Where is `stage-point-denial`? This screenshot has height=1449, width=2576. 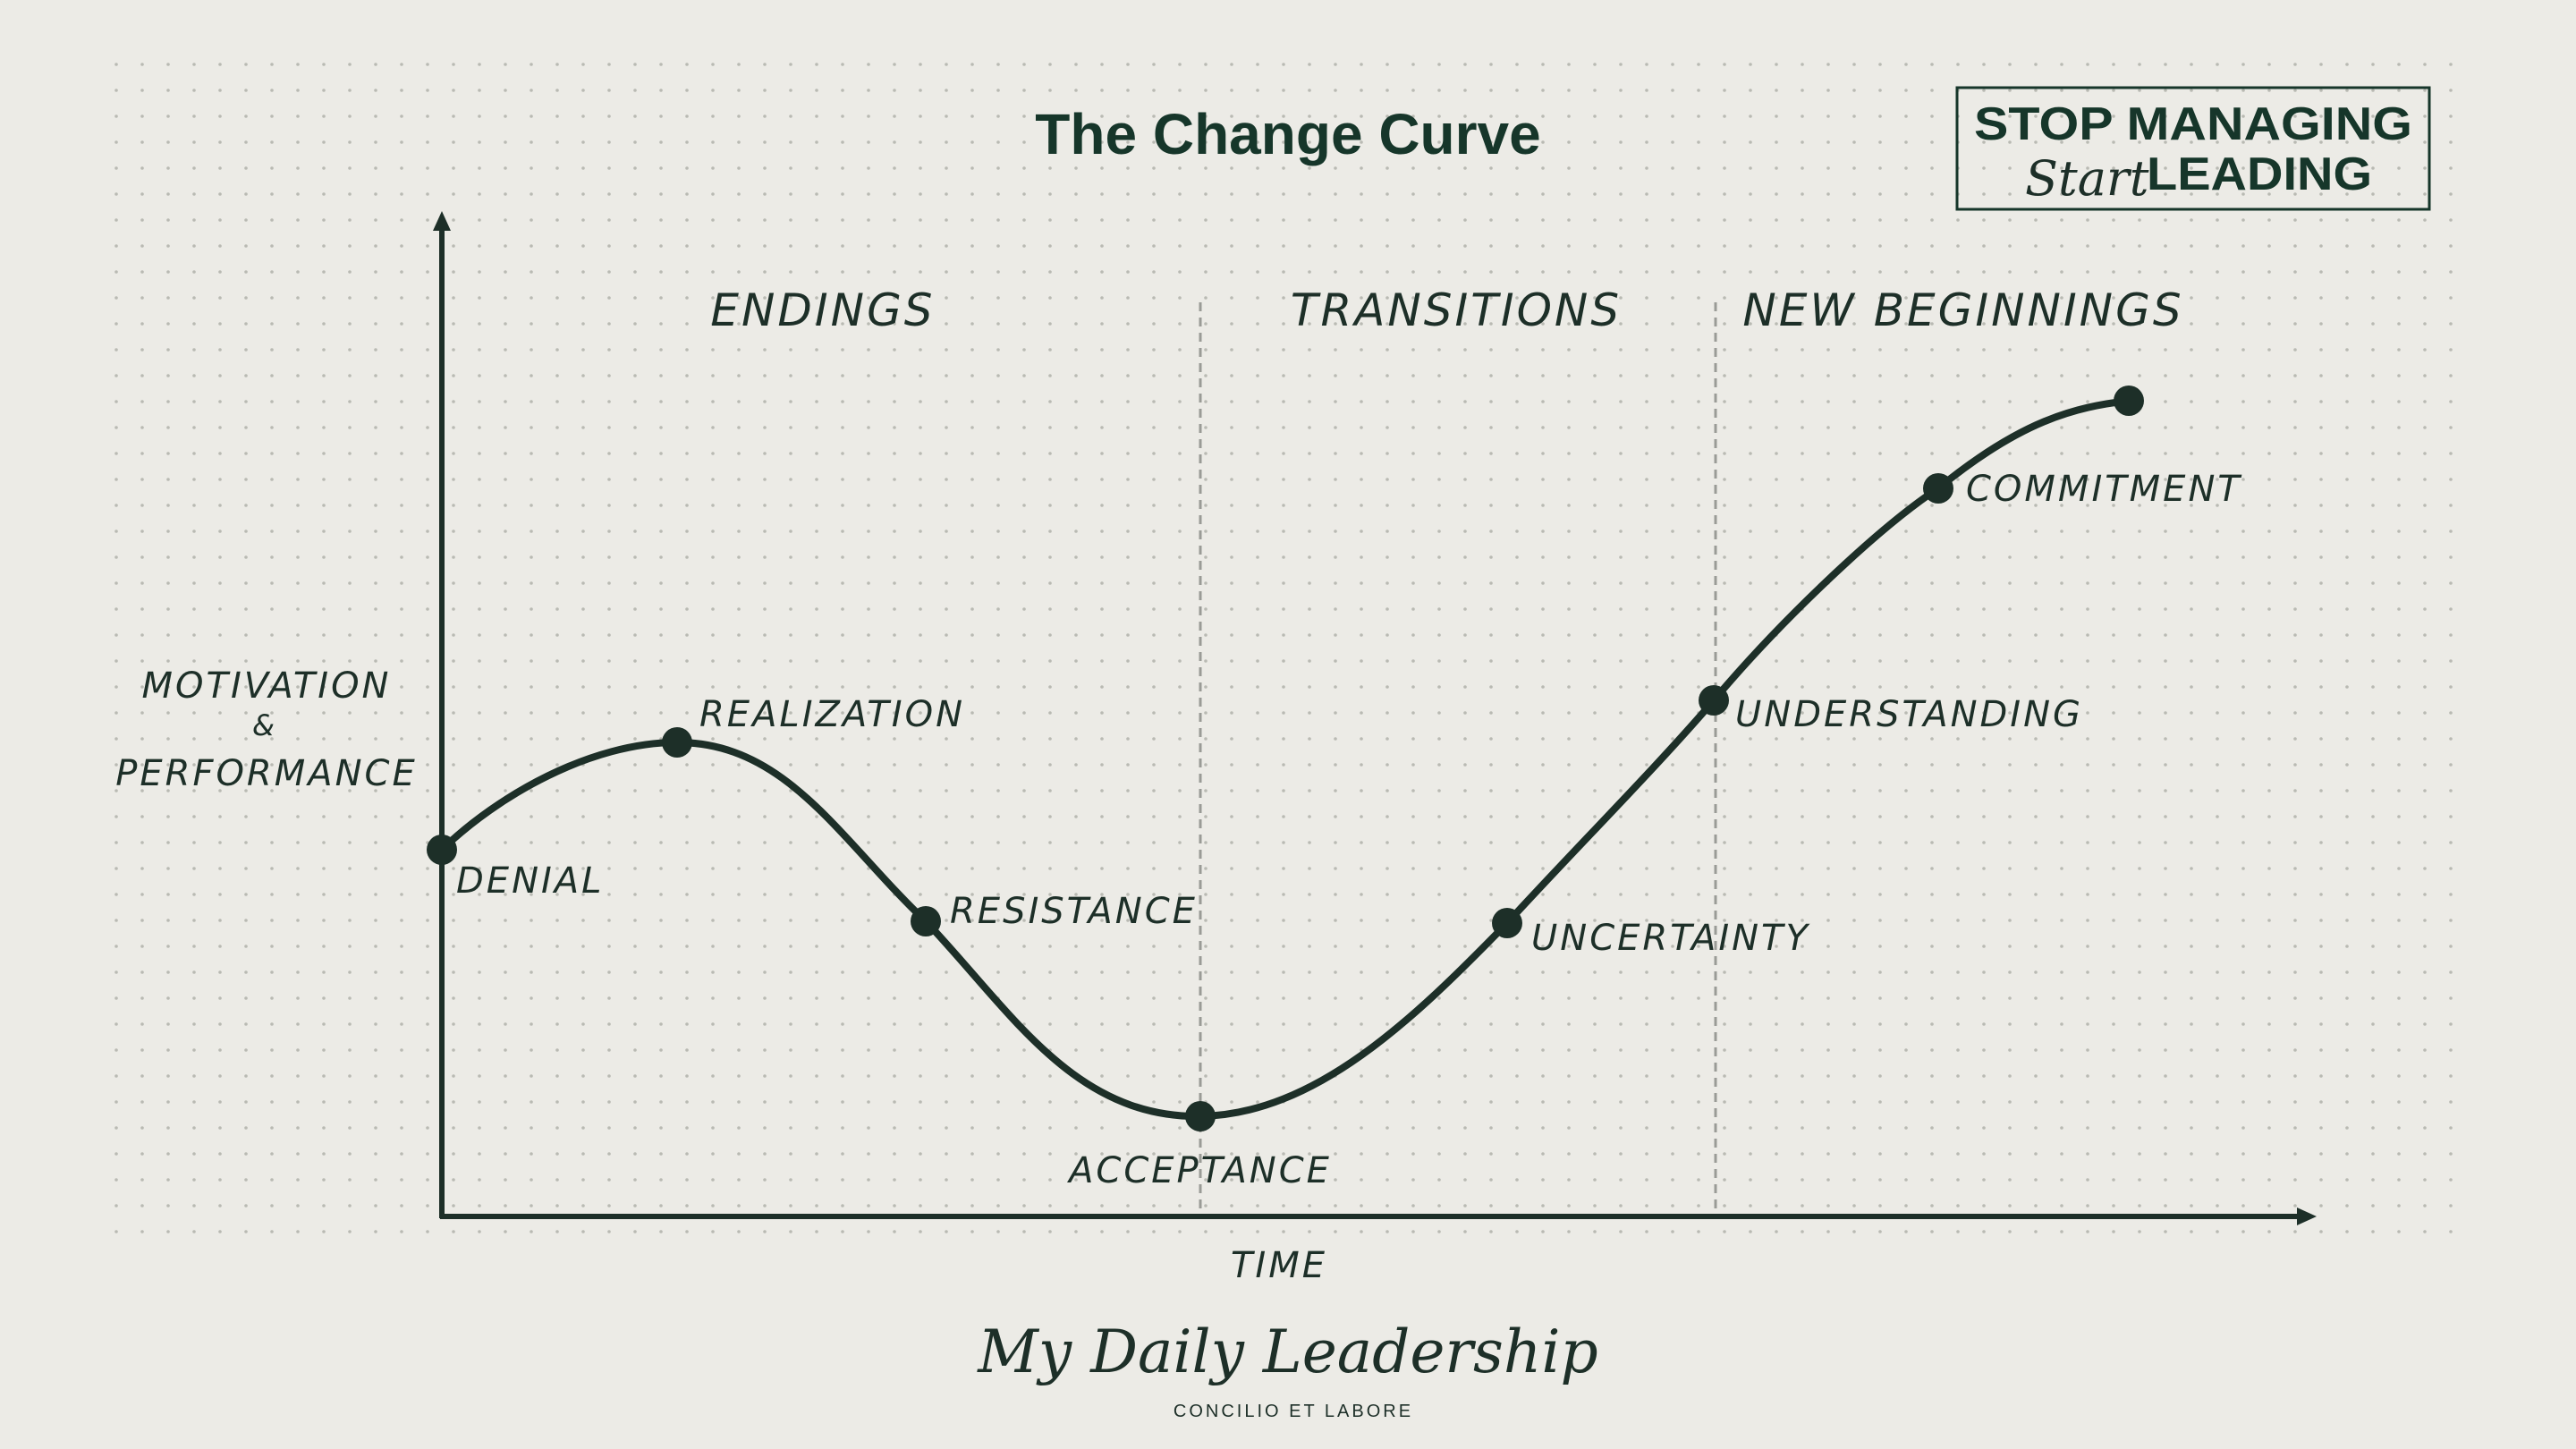
stage-point-denial is located at coordinates (442, 850).